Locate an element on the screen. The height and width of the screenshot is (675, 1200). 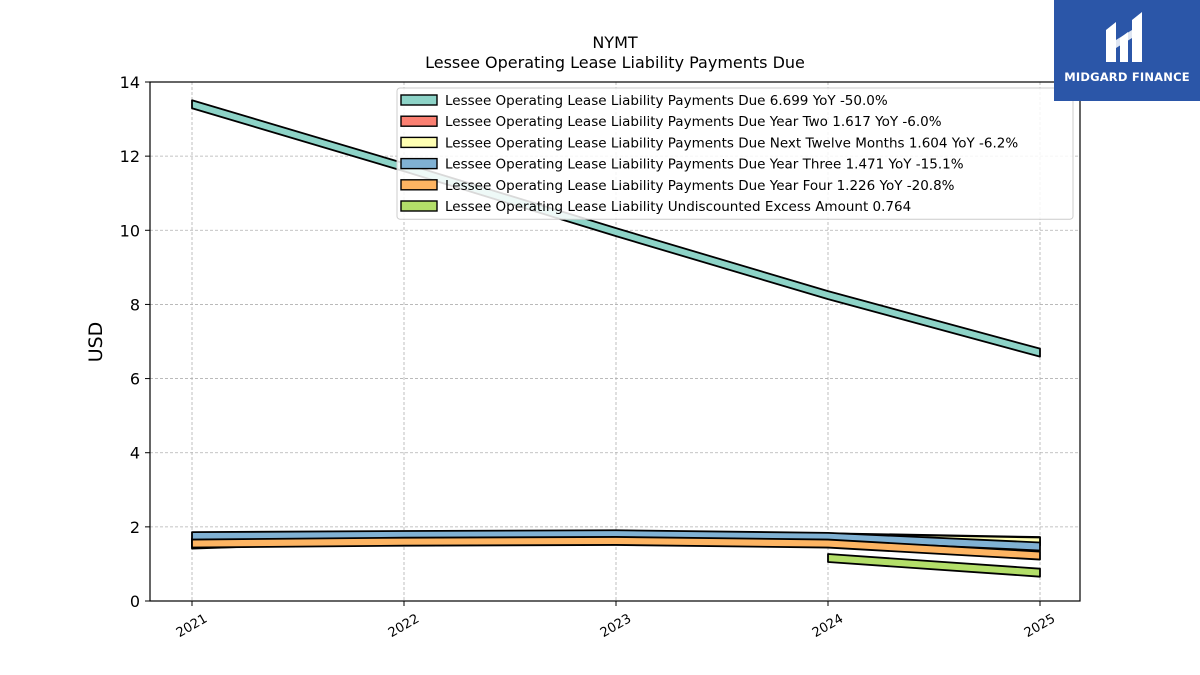
midgard-logo-icon is located at coordinates (1124, 37).